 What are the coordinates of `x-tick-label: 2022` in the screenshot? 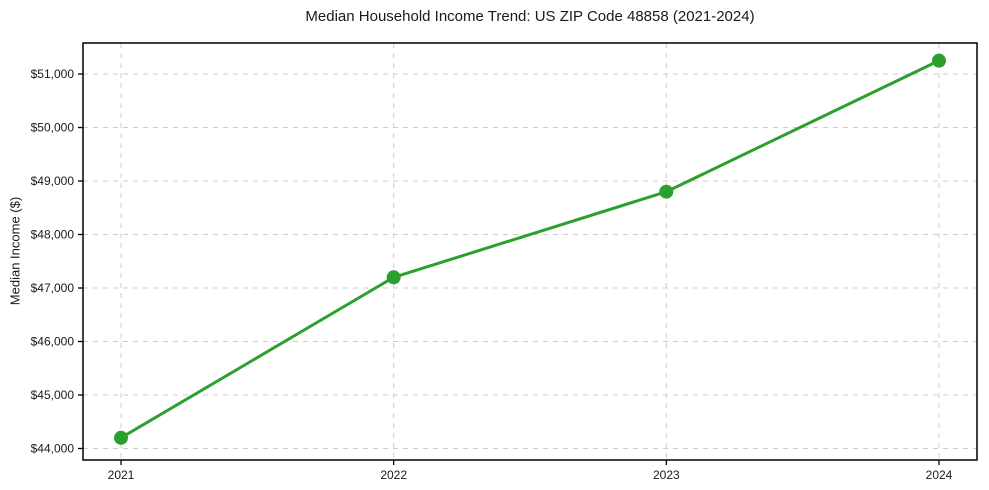 It's located at (393, 475).